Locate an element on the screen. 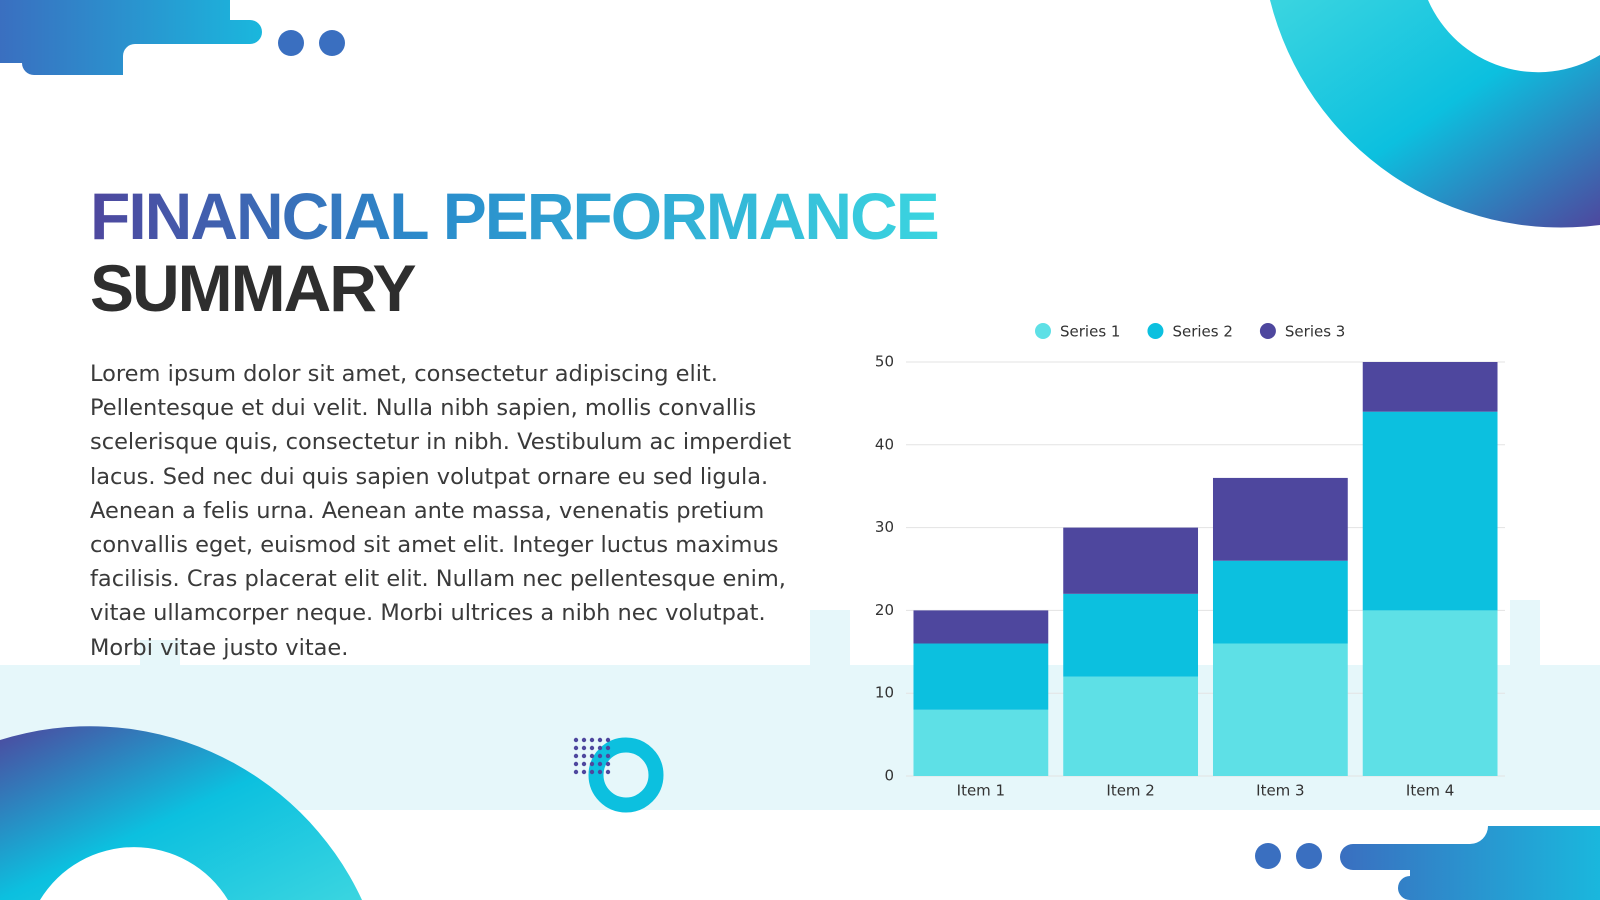 The image size is (1600, 900). y-tick-label: 50 is located at coordinates (884, 362).